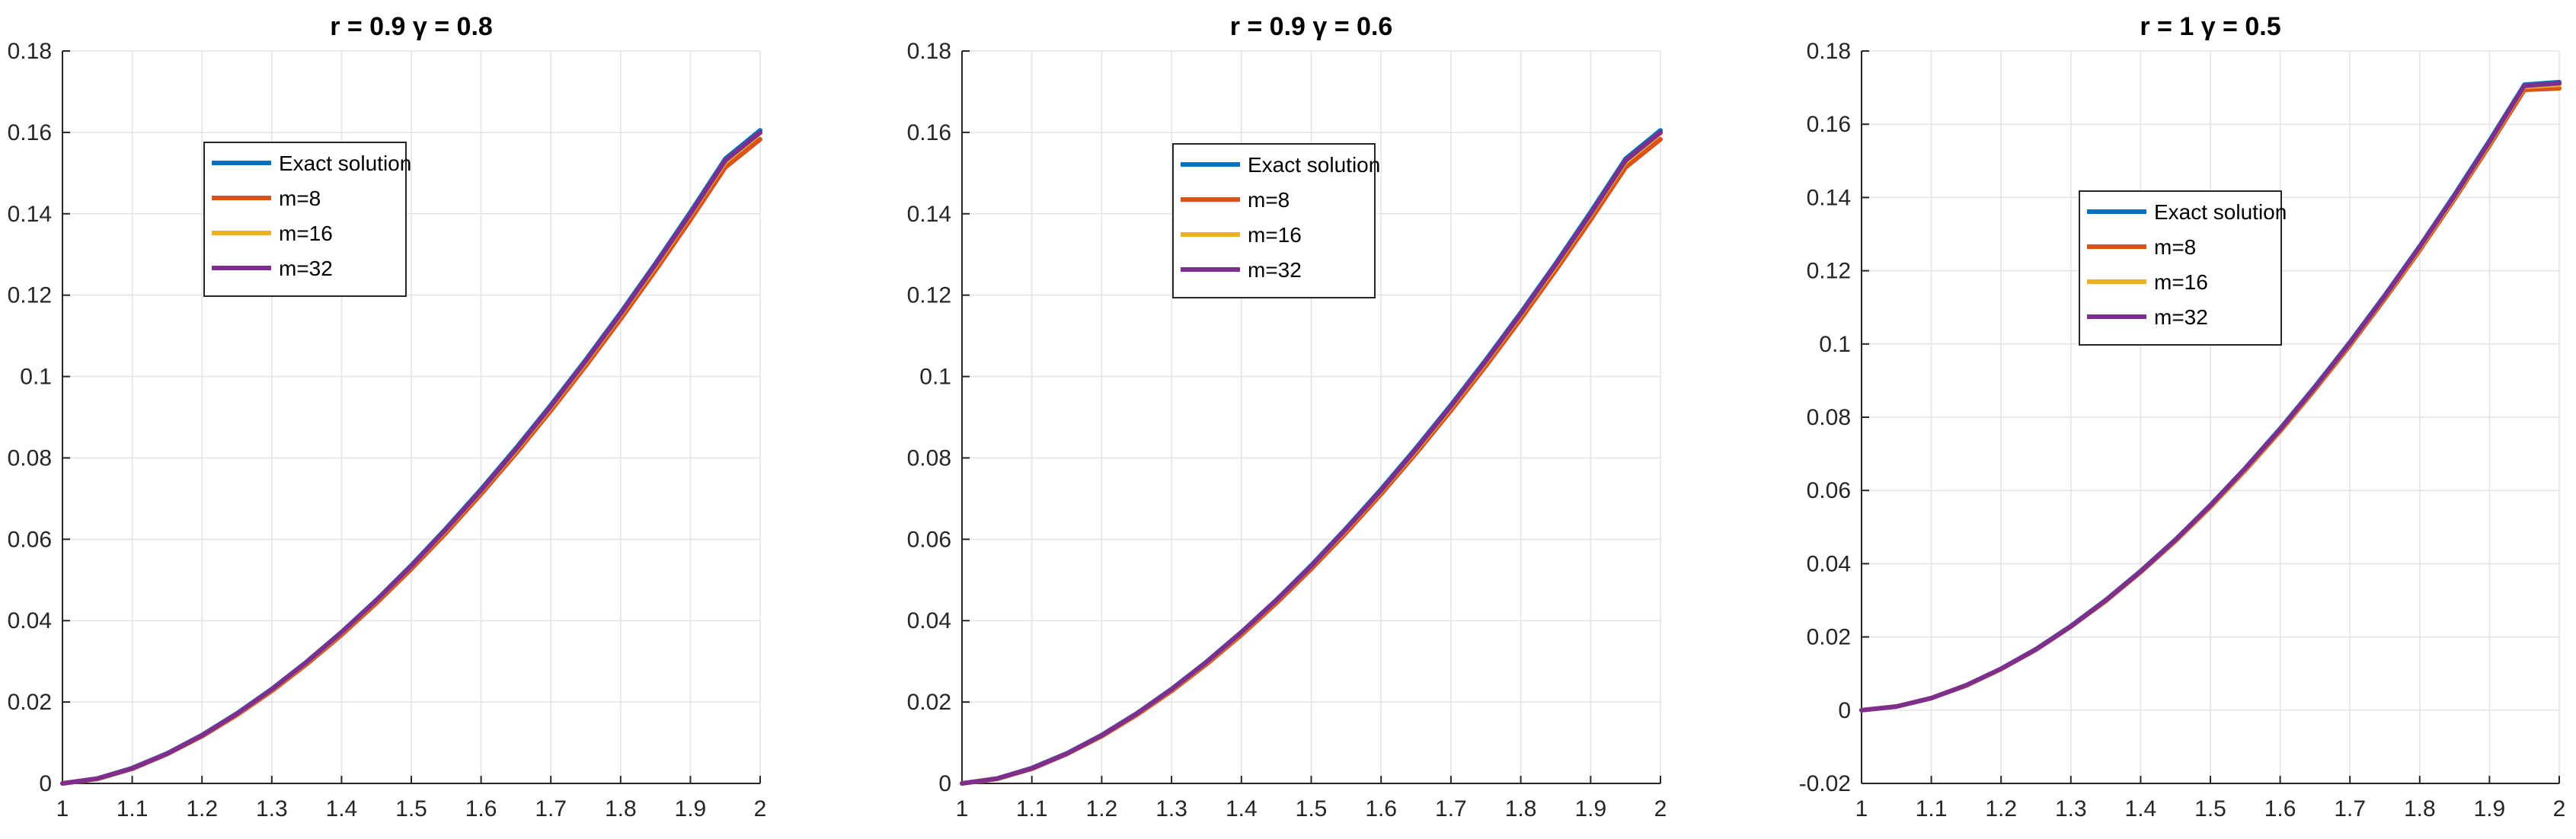 This screenshot has height=839, width=2576. I want to click on chart-title: r = 0.9 γ = 0.8, so click(412, 27).